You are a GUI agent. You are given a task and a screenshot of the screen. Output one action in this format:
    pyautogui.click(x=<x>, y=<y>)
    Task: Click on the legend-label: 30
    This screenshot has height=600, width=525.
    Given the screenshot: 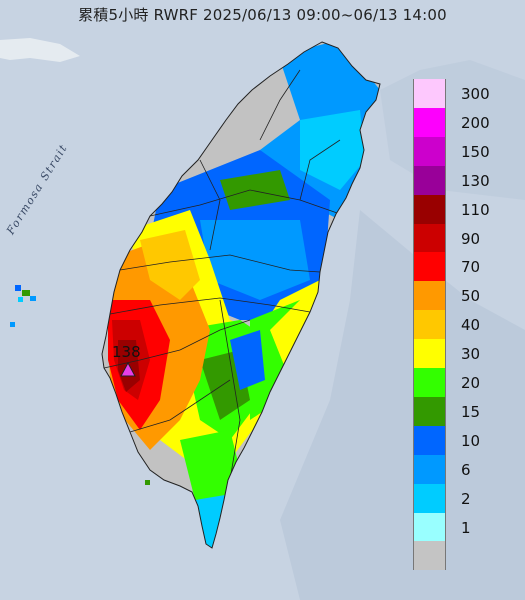 What is the action you would take?
    pyautogui.click(x=471, y=354)
    